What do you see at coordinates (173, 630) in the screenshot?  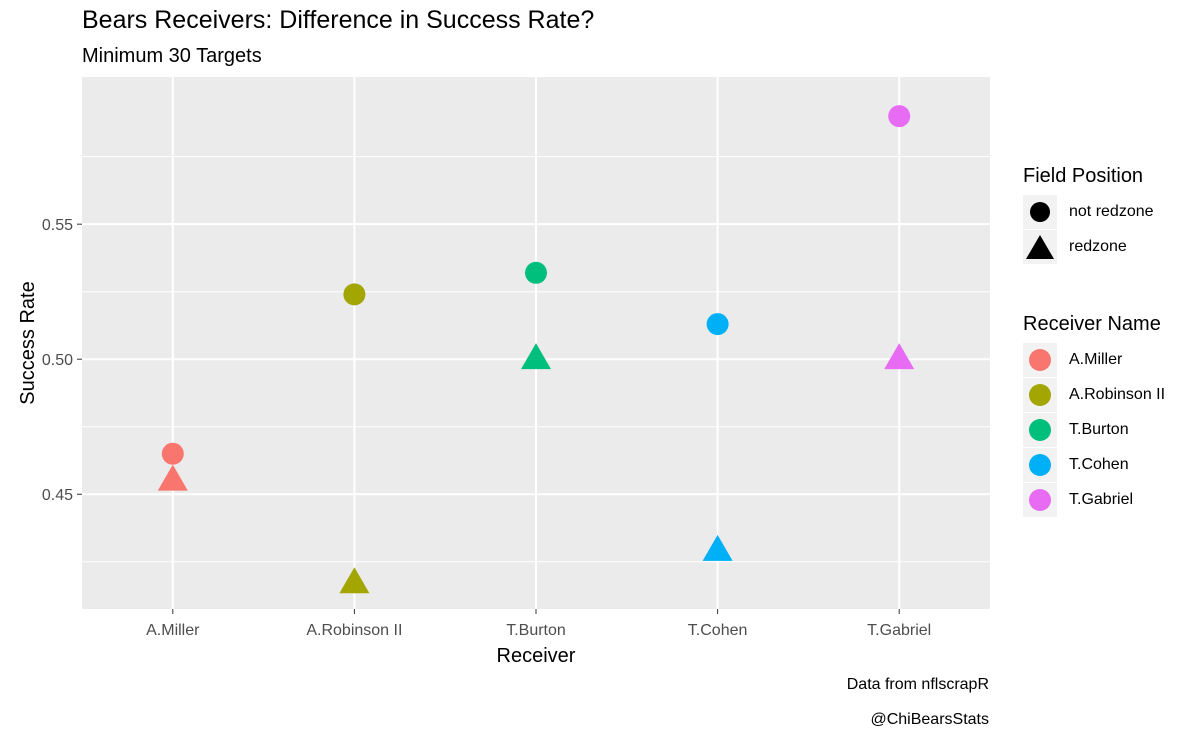 I see `x-tick-label: A.Miller` at bounding box center [173, 630].